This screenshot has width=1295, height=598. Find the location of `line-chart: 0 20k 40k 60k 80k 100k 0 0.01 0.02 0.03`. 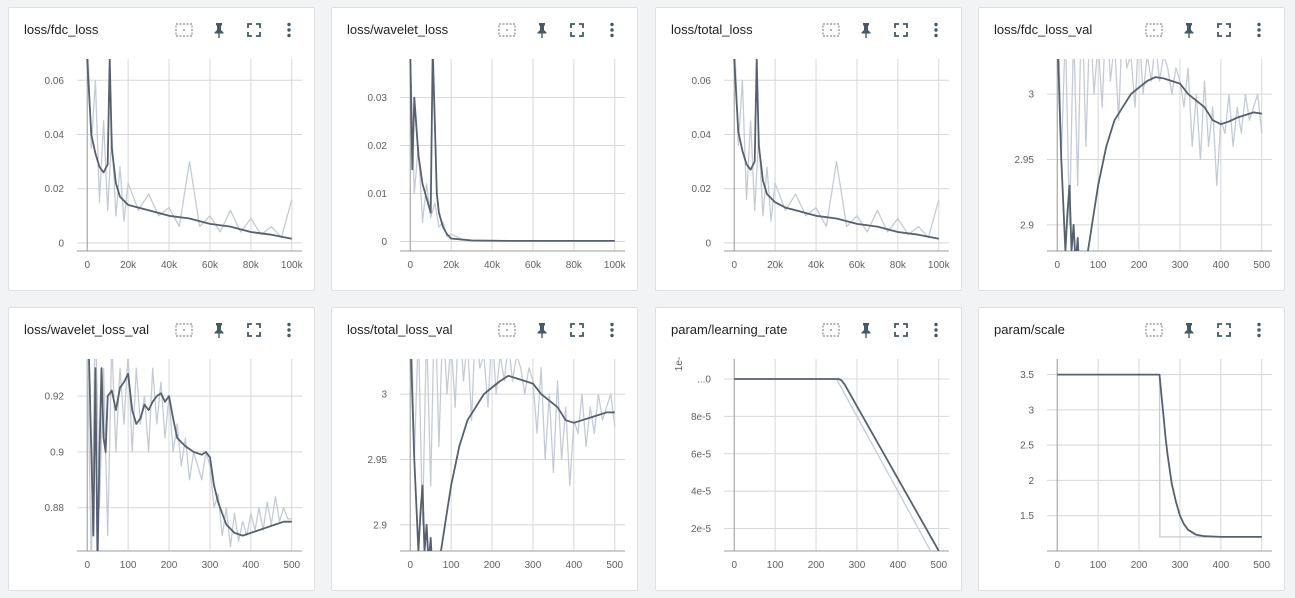

line-chart: 0 20k 40k 60k 80k 100k 0 0.01 0.02 0.03 is located at coordinates (485, 164).